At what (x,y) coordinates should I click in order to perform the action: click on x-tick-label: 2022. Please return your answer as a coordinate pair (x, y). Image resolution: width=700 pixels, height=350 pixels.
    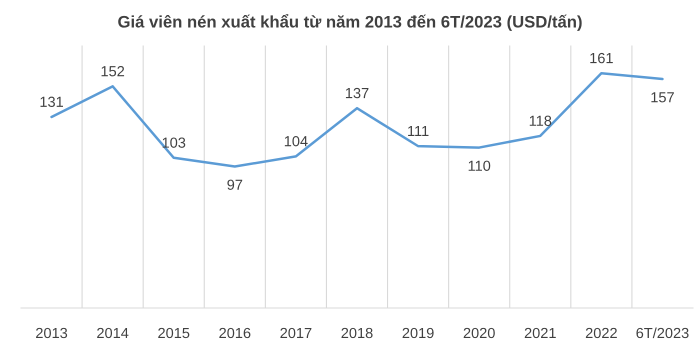
    Looking at the image, I should click on (601, 333).